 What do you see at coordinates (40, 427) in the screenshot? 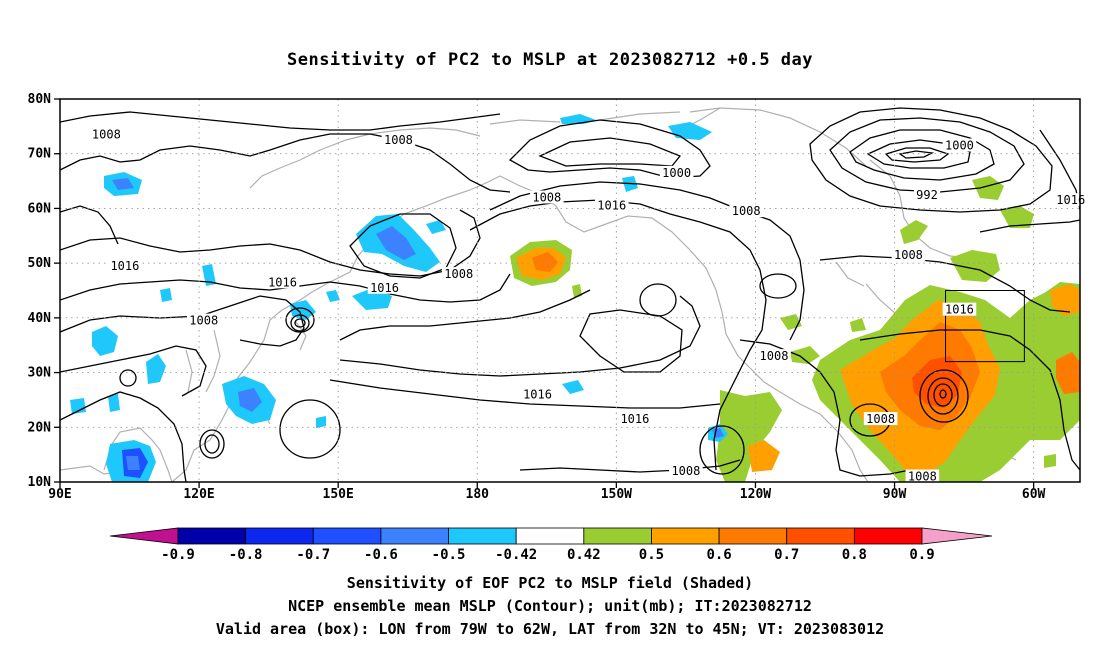
I see `lat-tick-label: 20N` at bounding box center [40, 427].